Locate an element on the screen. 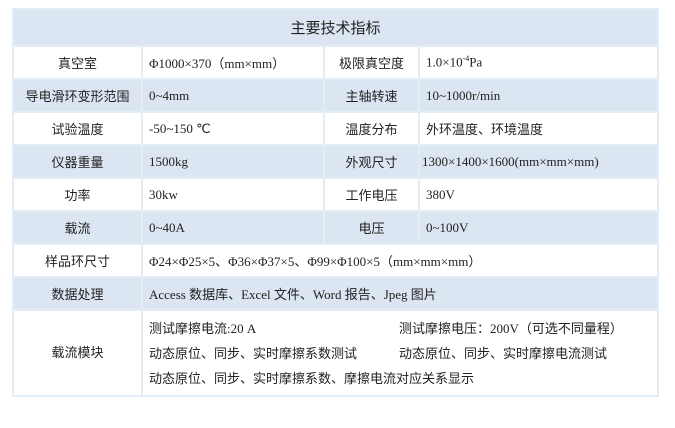 Image resolution: width=675 pixels, height=428 pixels. row-value: 1300×1400×1600(mm×mm×mm) is located at coordinates (538, 161).